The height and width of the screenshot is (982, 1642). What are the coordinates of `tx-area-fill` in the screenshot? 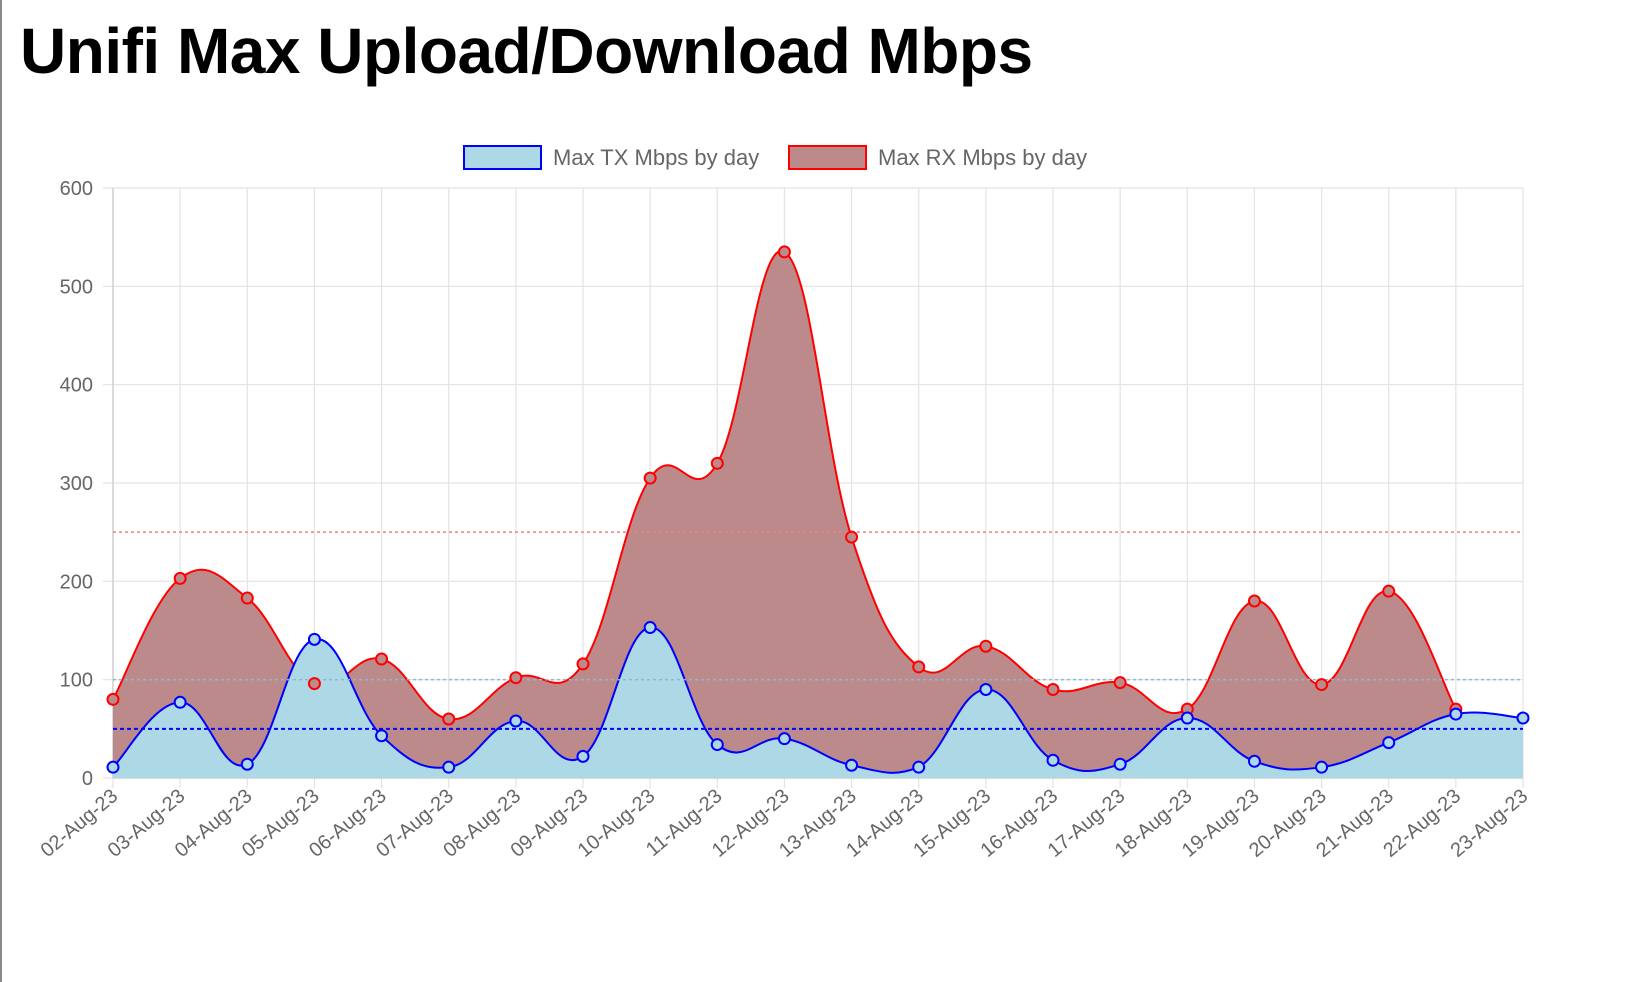 It's located at (818, 702).